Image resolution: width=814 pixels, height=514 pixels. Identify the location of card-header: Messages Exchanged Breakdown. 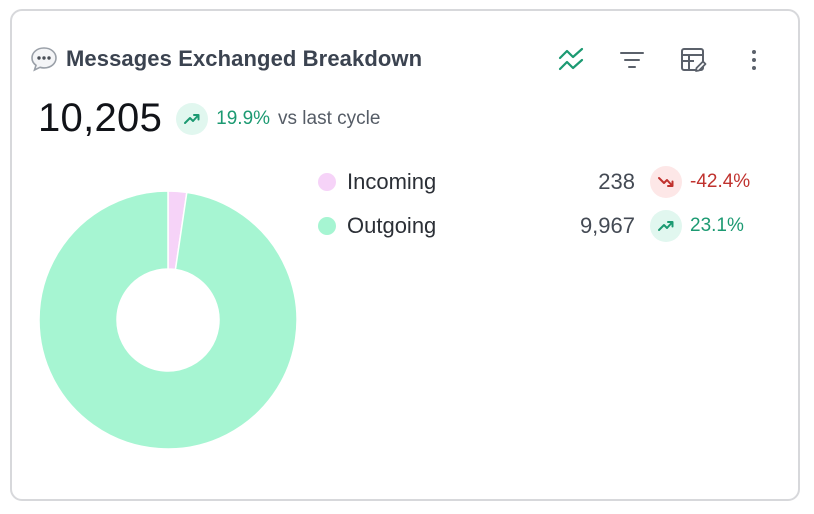
(226, 59).